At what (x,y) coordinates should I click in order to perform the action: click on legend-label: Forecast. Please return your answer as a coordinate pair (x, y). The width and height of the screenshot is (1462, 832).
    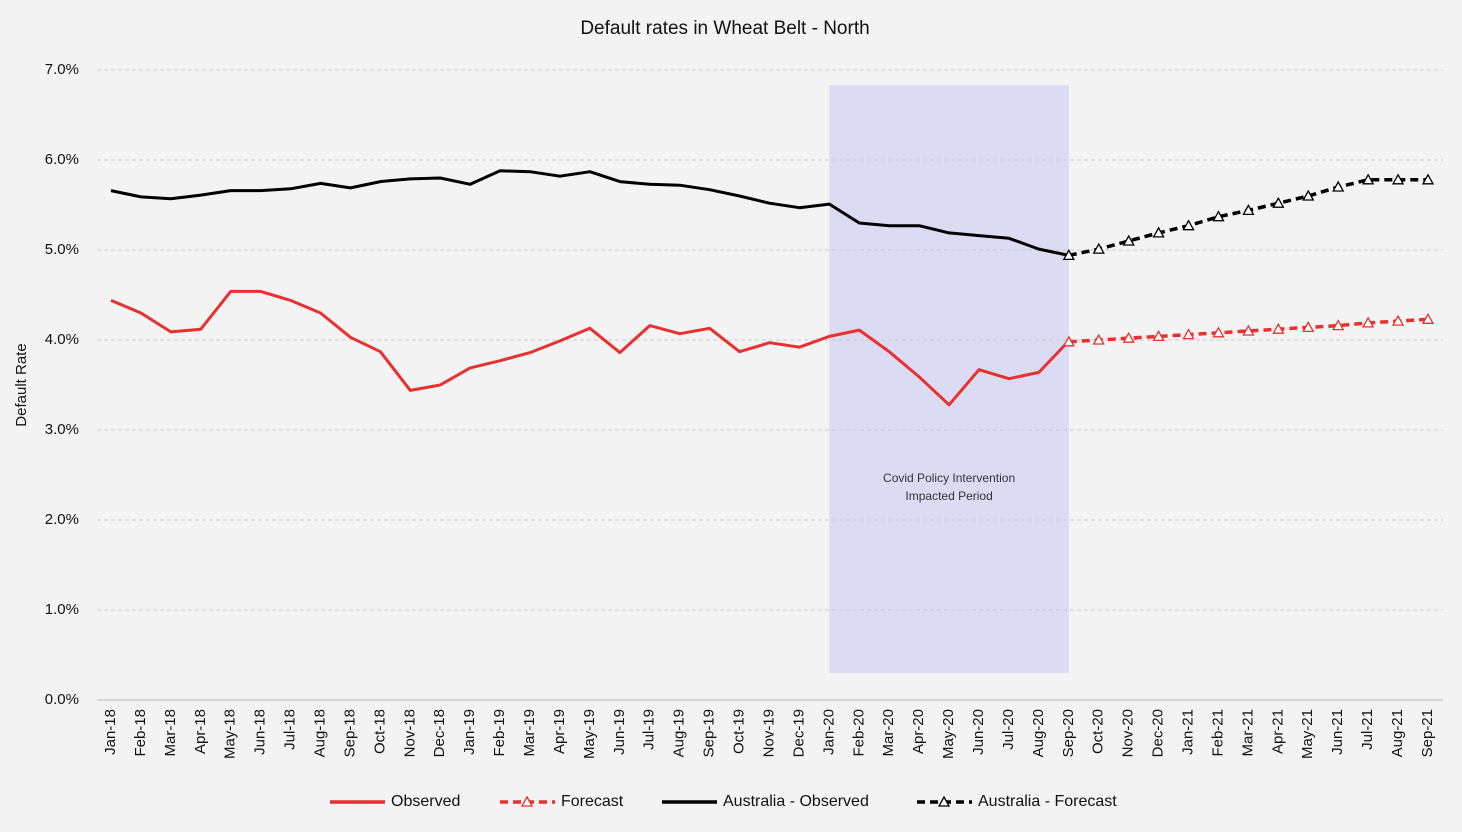
    Looking at the image, I should click on (592, 801).